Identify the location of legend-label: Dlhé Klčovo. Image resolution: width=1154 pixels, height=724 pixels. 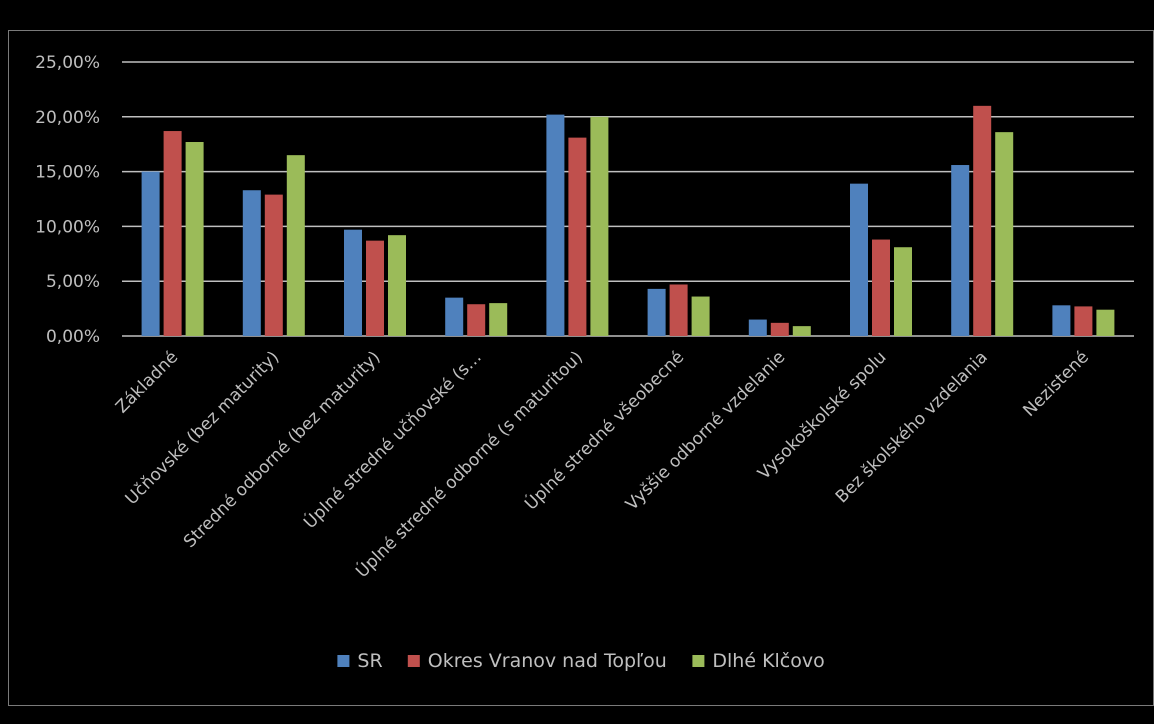
(768, 661).